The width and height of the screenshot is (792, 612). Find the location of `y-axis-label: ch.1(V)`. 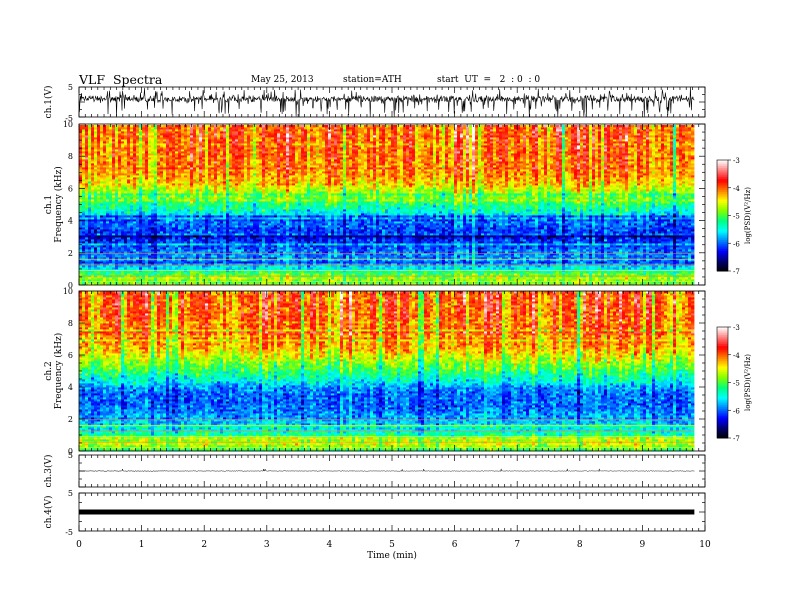

y-axis-label: ch.1(V) is located at coordinates (48, 102).